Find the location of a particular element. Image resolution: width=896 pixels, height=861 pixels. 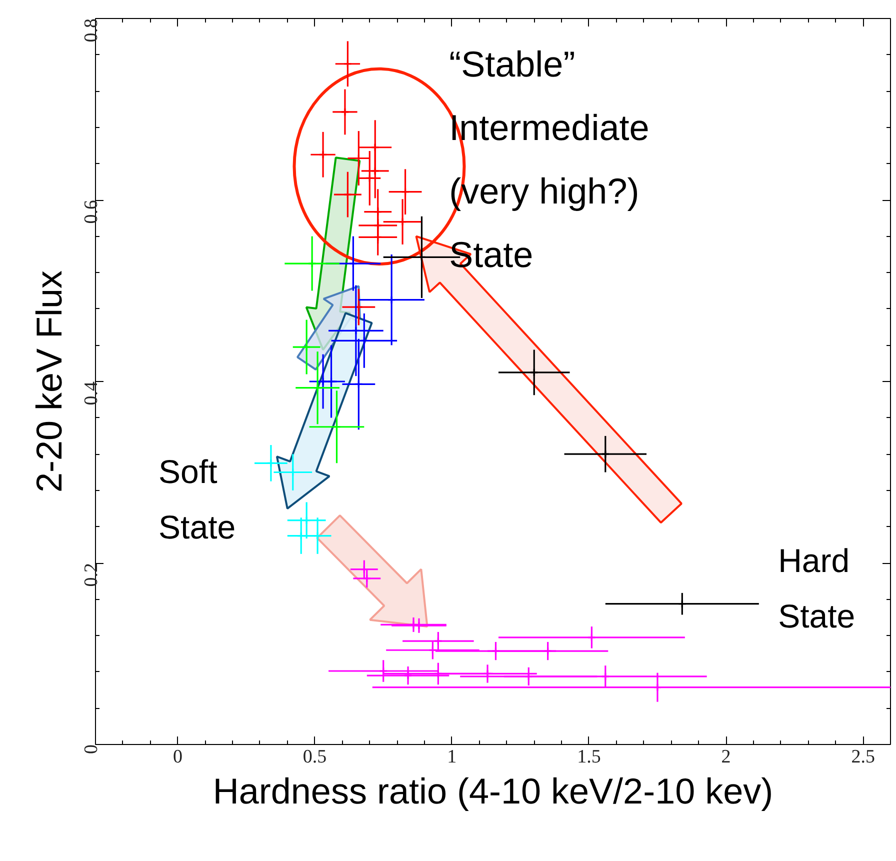

x-tick-label: 1 is located at coordinates (452, 757).